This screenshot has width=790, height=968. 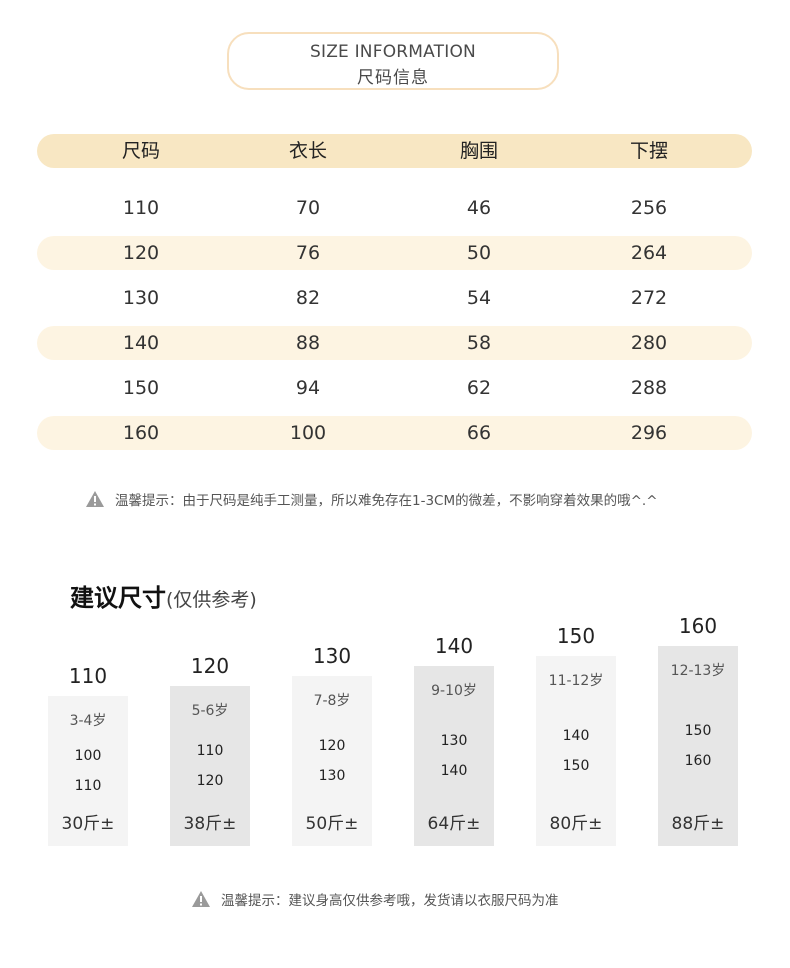 I want to click on column-weight: 80斤±, so click(x=576, y=824).